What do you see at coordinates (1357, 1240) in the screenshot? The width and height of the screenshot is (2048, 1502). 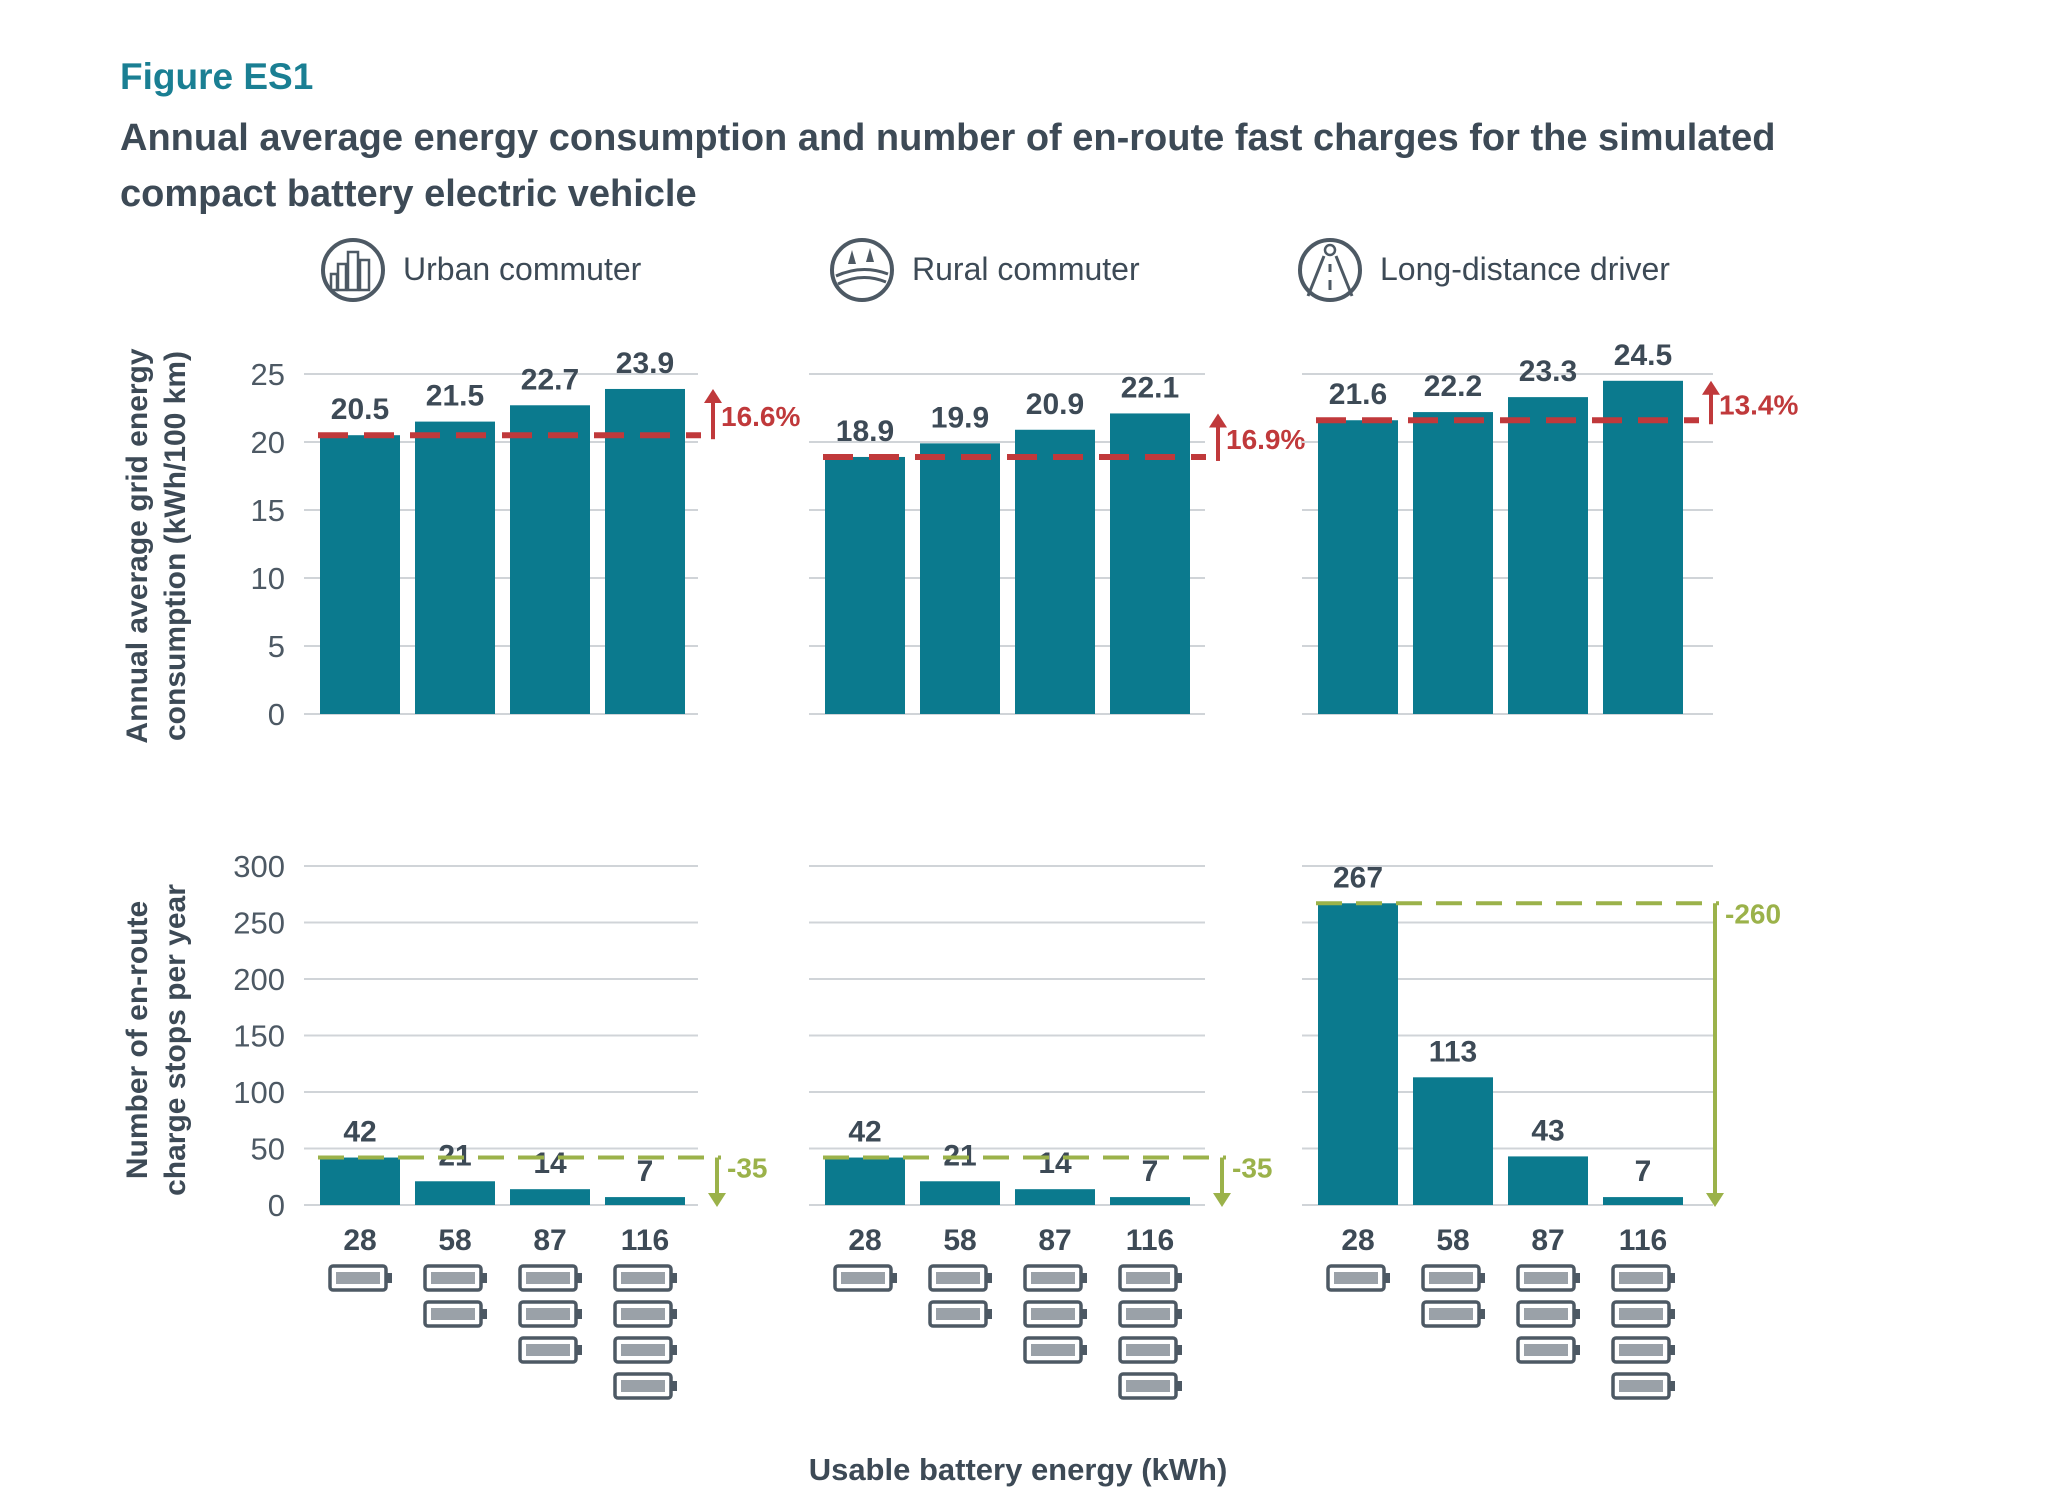 I see `x-tick-label: 28` at bounding box center [1357, 1240].